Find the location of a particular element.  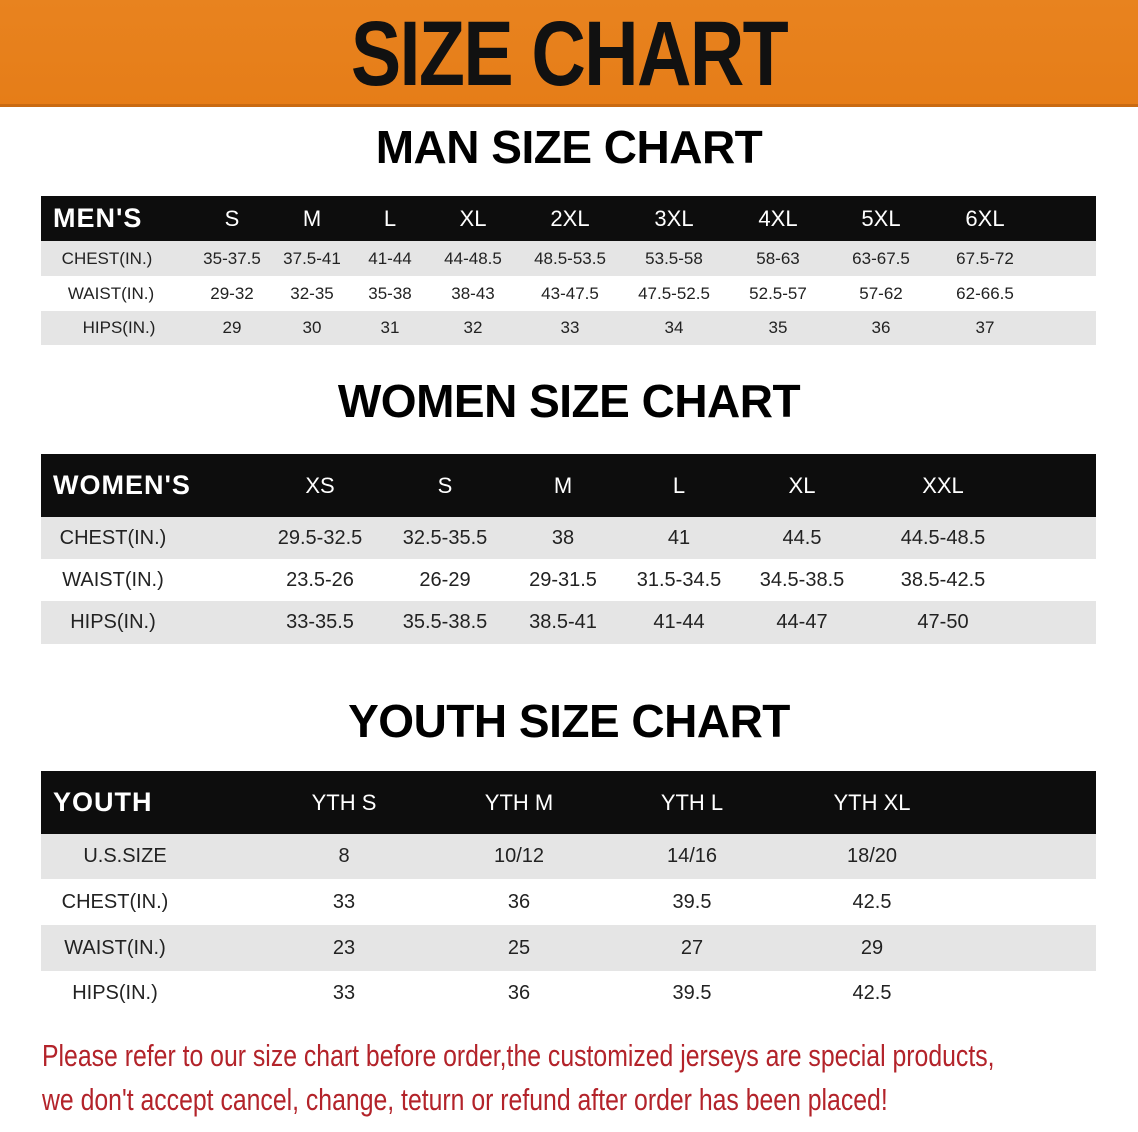

youth-section-title: YOUTH SIZE CHART is located at coordinates (569, 721).